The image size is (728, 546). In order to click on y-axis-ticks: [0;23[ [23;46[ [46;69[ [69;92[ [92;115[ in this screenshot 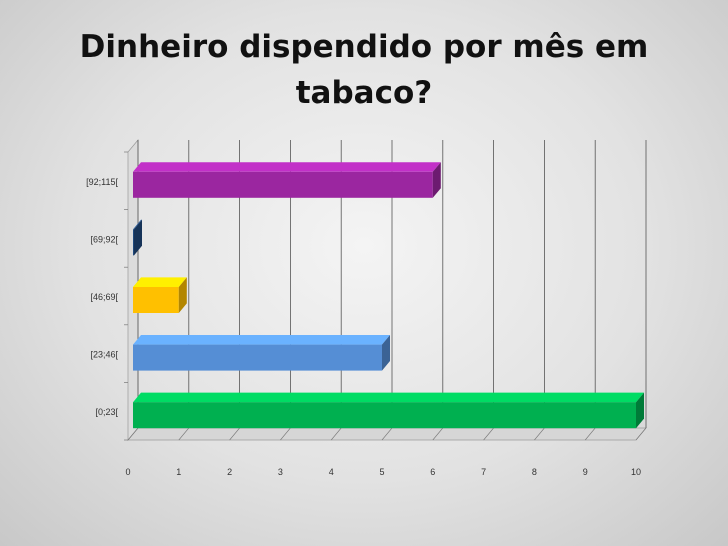, I will do `click(102, 297)`.